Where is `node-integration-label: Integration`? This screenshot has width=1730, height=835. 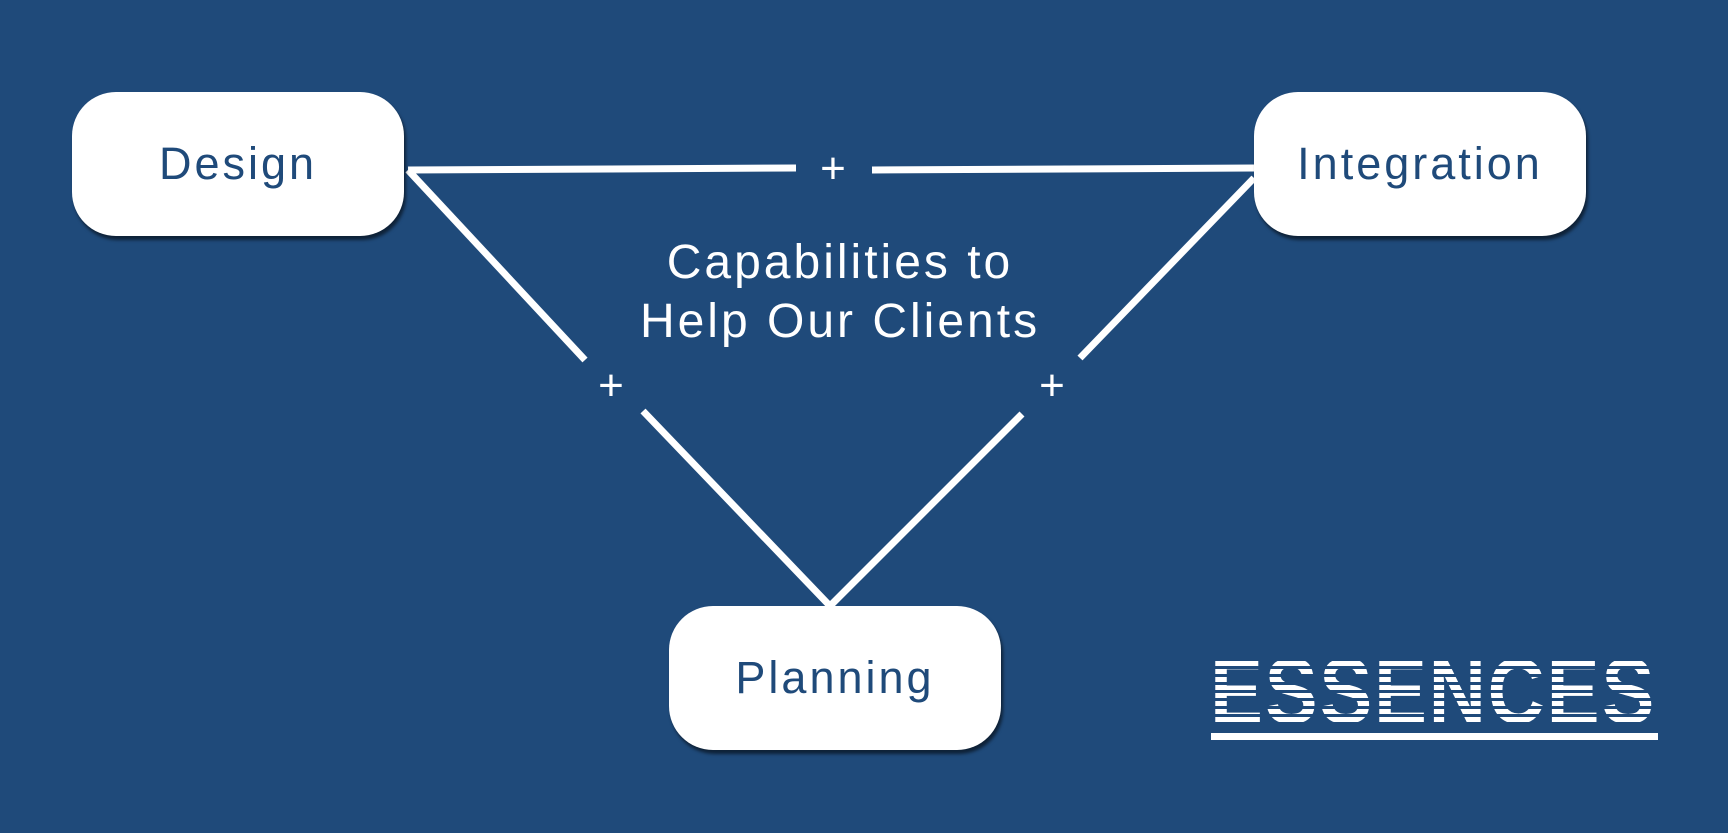
node-integration-label: Integration is located at coordinates (1420, 163).